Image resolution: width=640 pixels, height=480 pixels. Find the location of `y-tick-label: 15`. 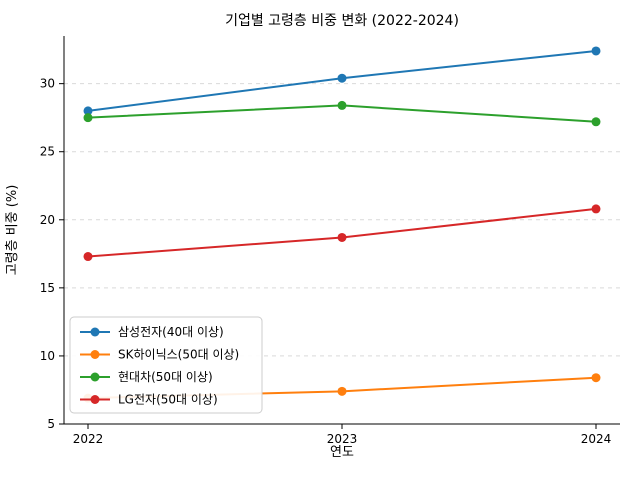

y-tick-label: 15 is located at coordinates (47, 288).